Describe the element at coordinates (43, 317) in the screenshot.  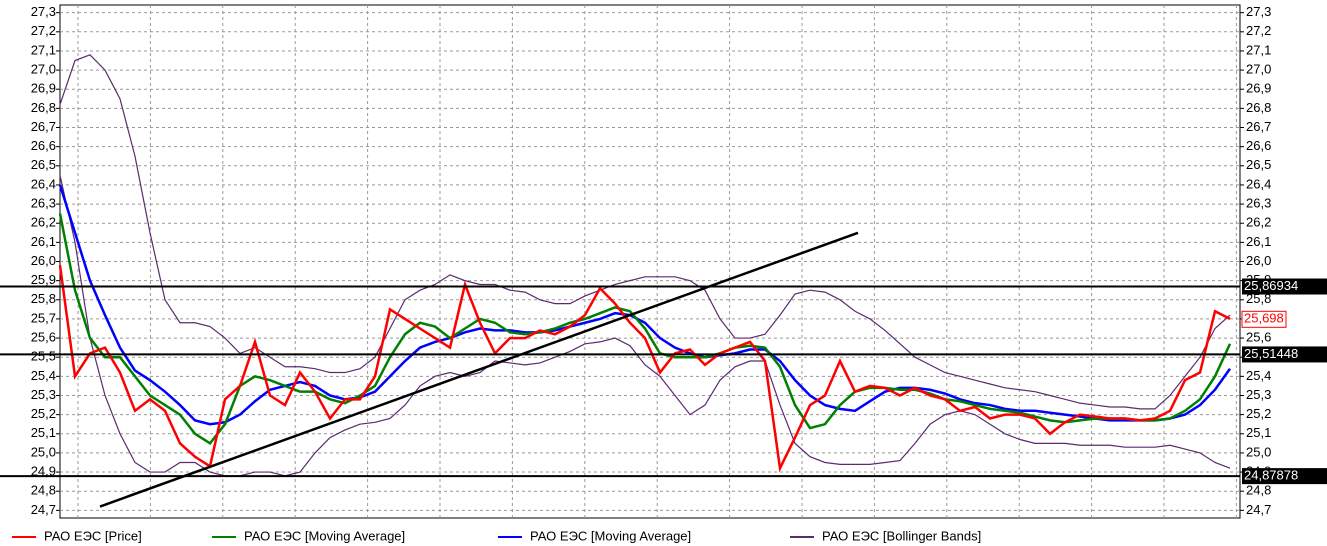
I see `y-tick-label: 25,7` at that location.